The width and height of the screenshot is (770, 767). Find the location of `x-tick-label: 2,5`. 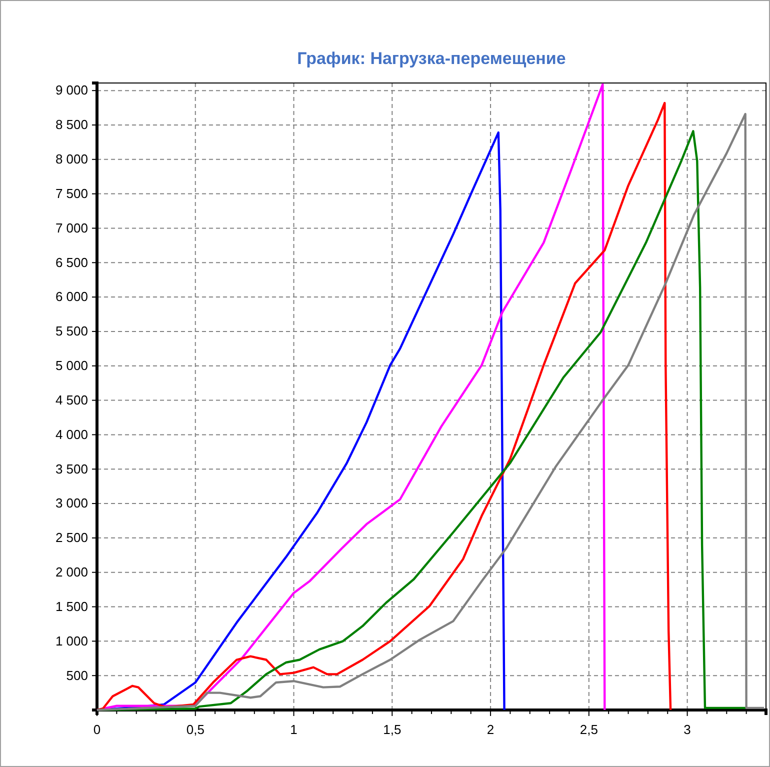

x-tick-label: 2,5 is located at coordinates (589, 730).